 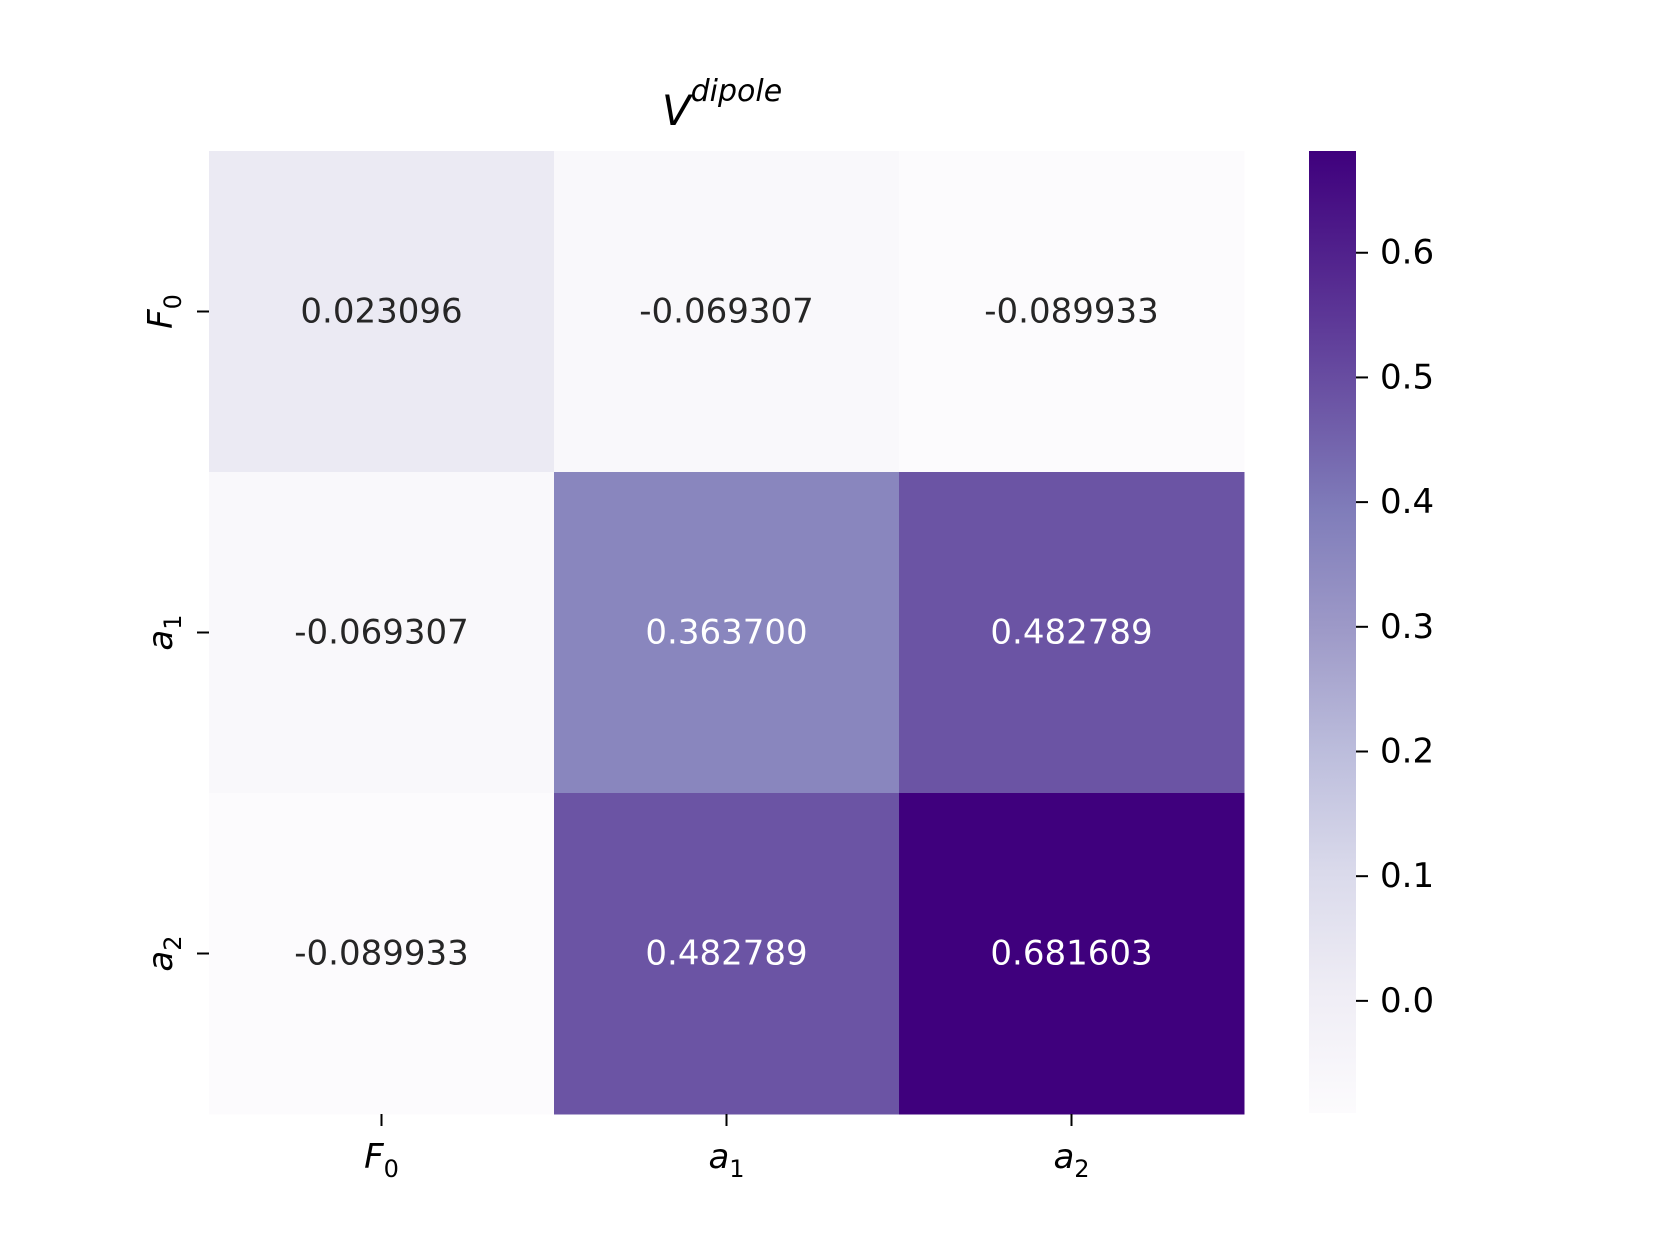 I want to click on y-tick-label-2-base: a, so click(x=161, y=961).